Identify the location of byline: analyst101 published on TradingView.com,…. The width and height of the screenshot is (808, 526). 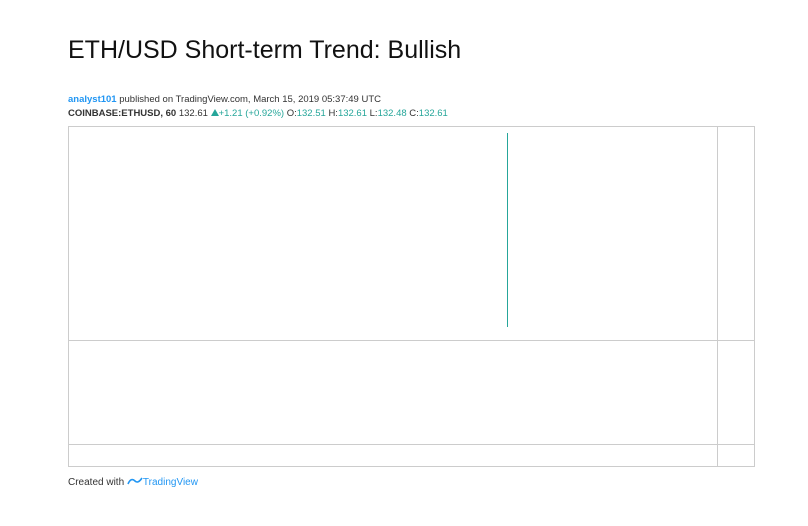
(224, 99).